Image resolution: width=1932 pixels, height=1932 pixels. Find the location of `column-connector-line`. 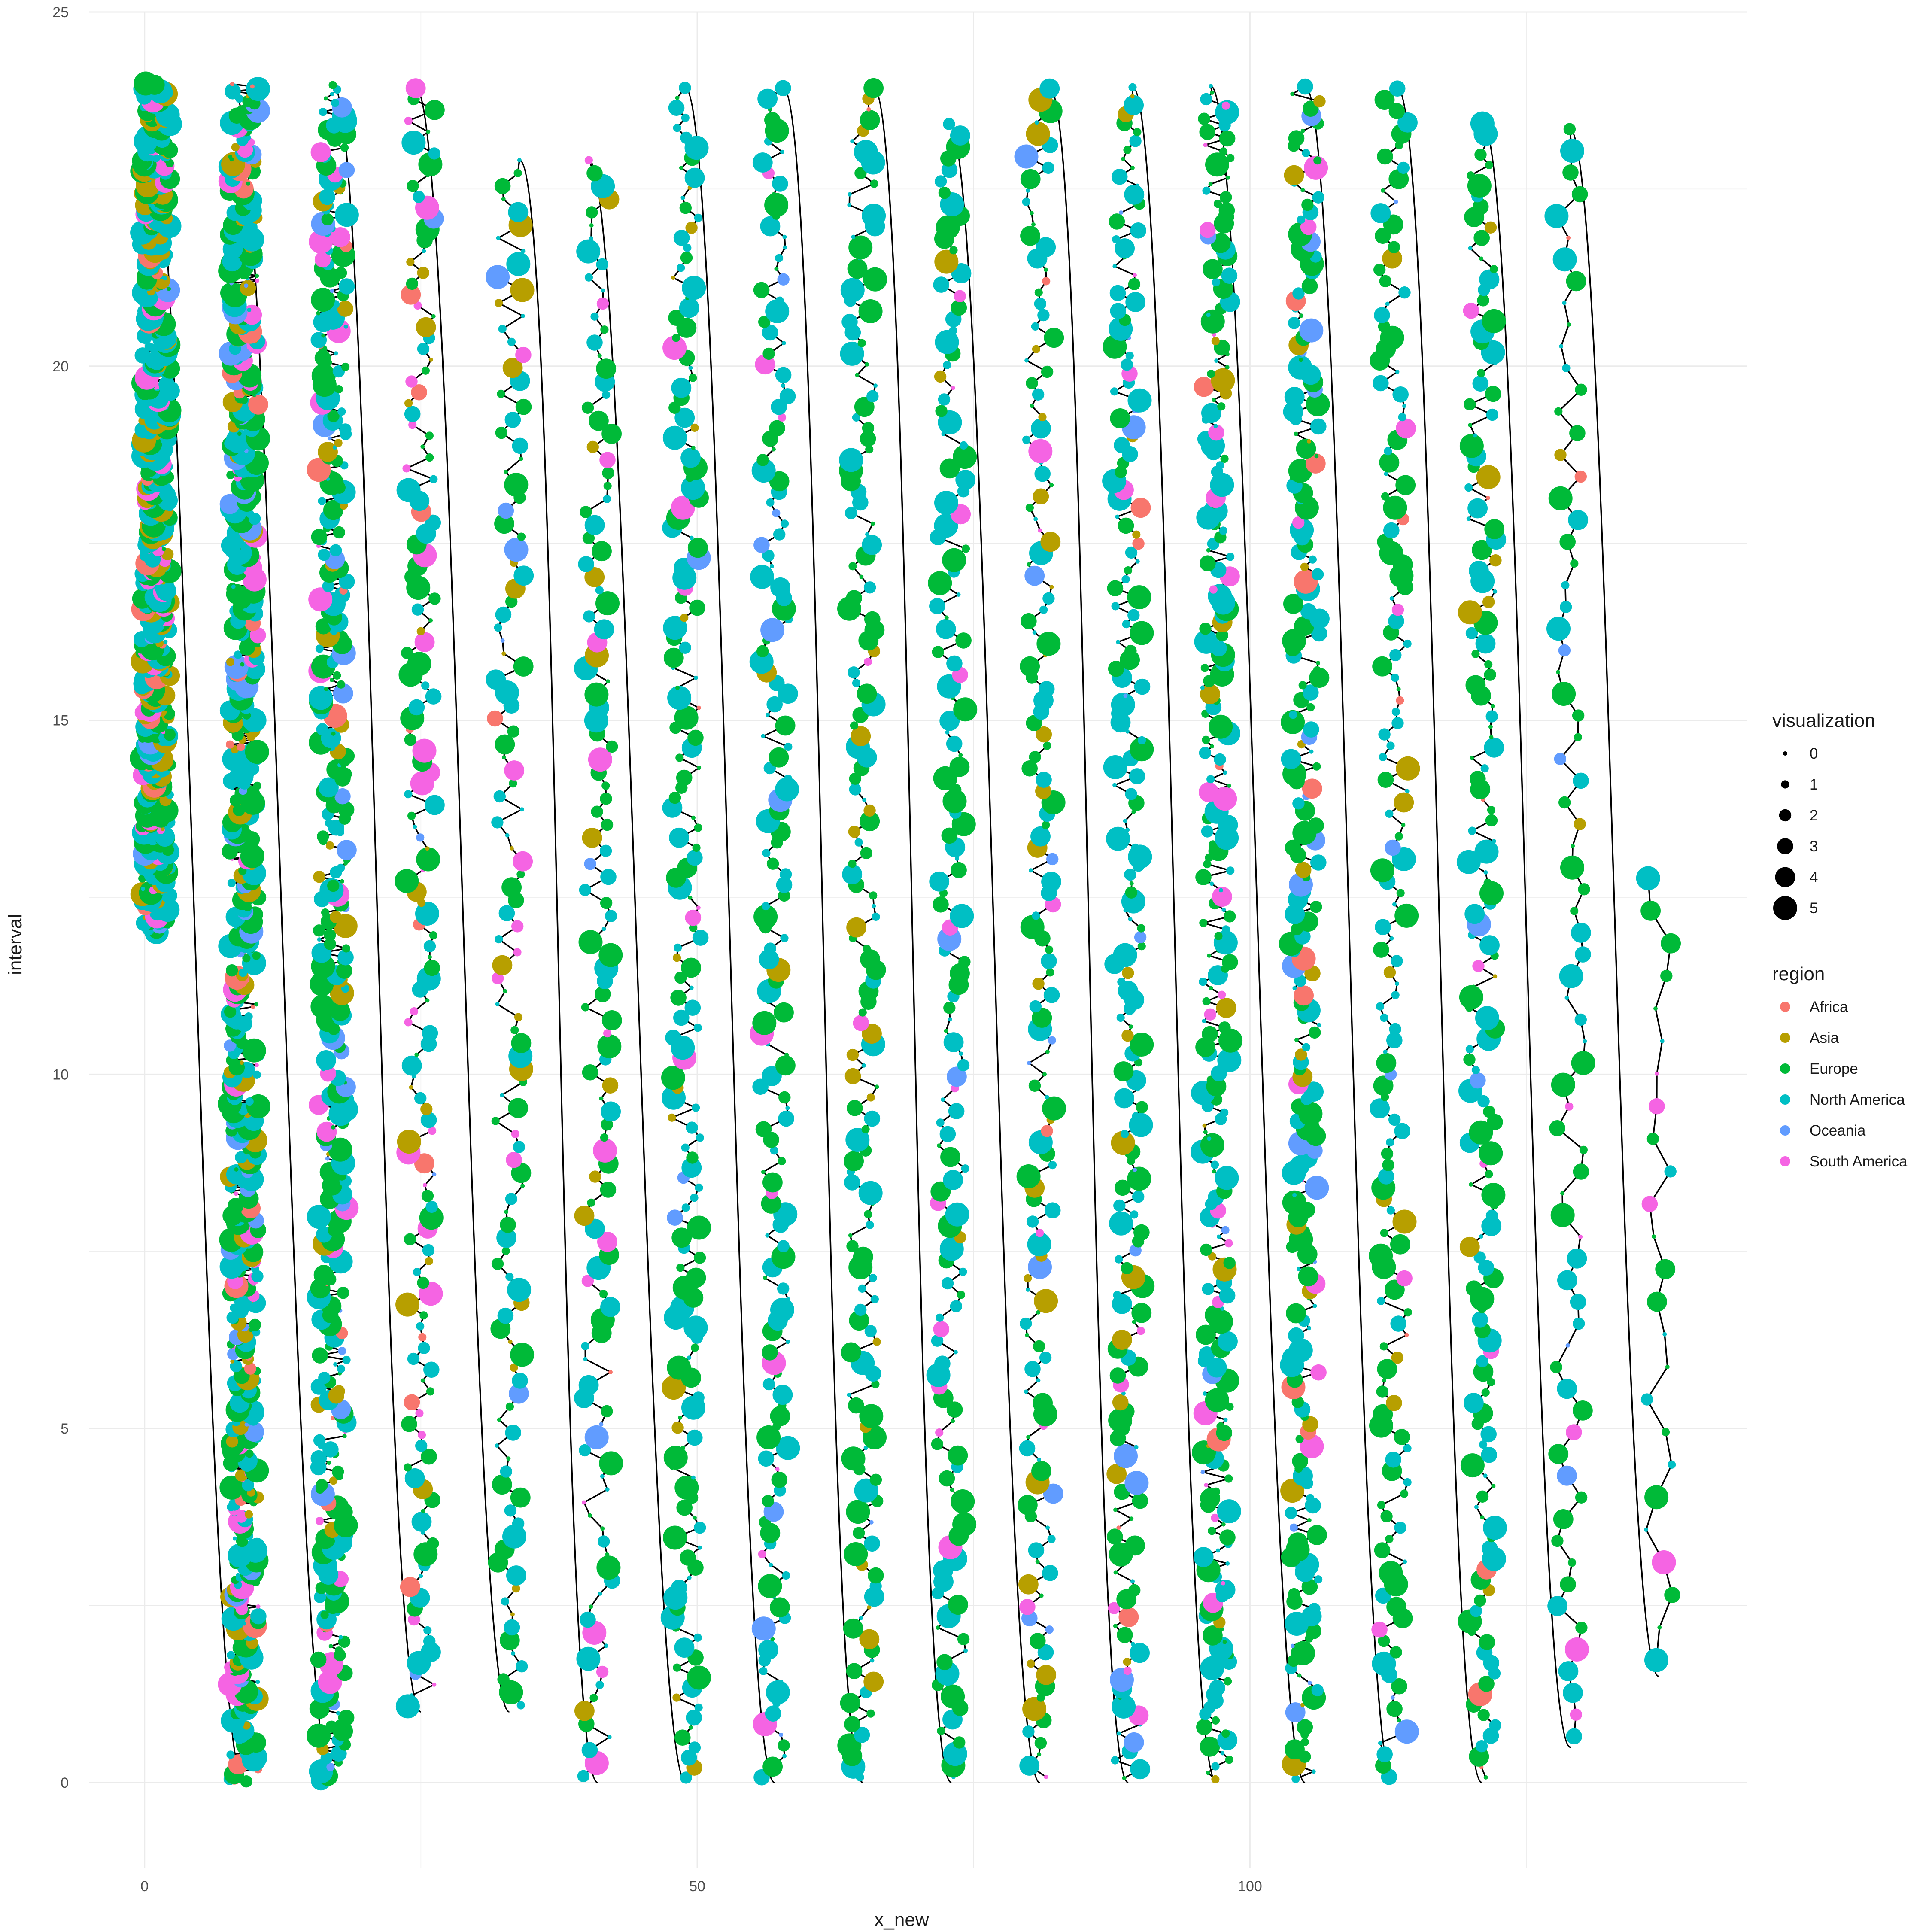

column-connector-line is located at coordinates (994, 953).